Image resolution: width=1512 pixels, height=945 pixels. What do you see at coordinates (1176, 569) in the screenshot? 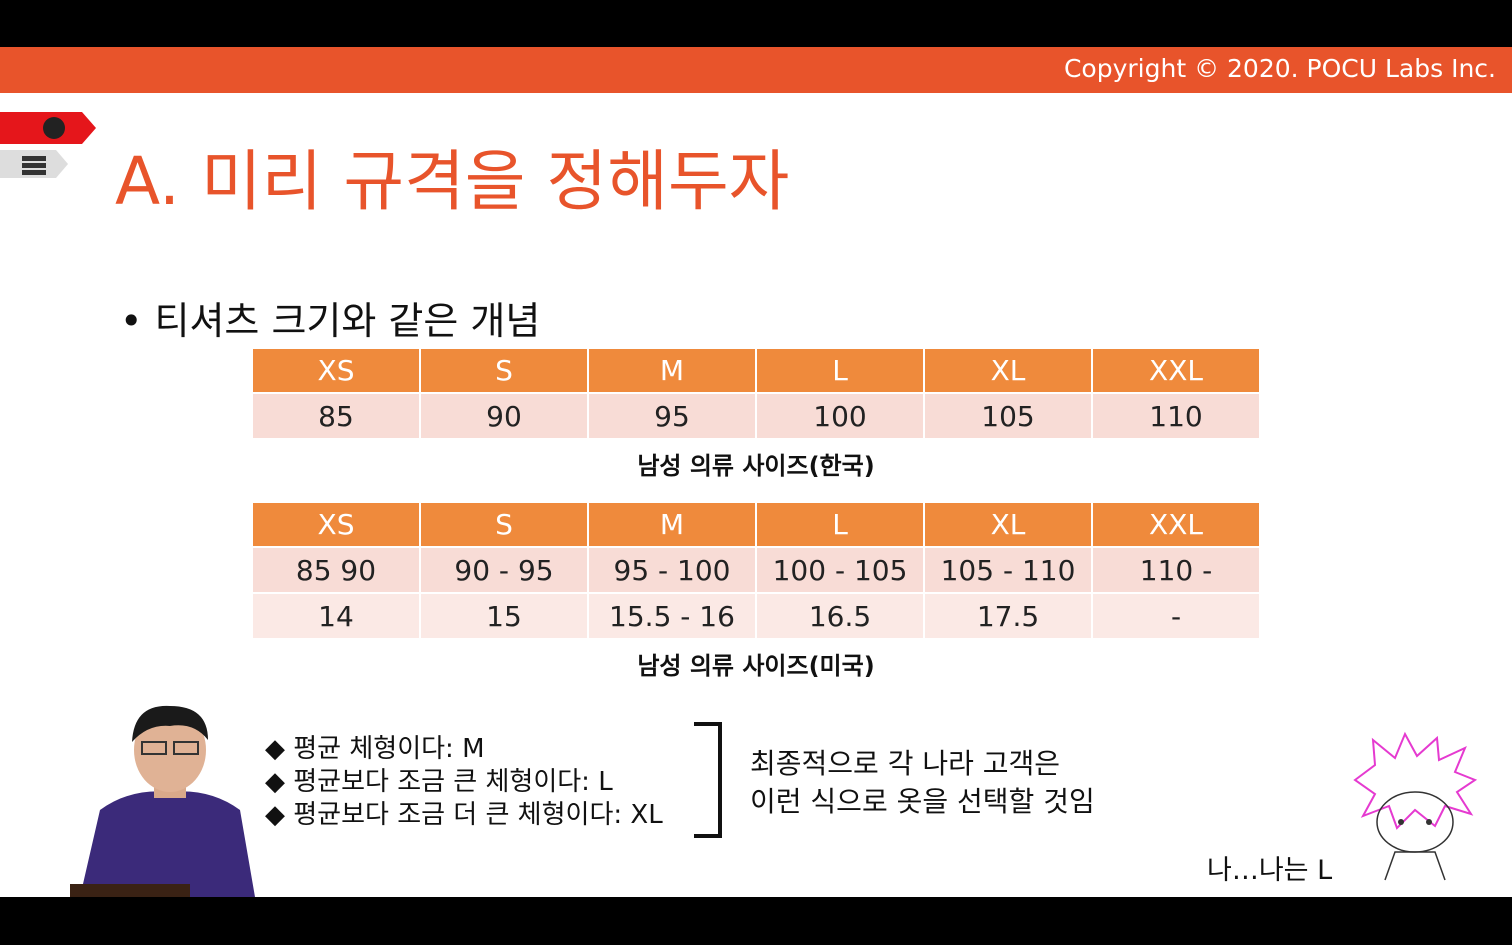
I see `cell: 110 -` at bounding box center [1176, 569].